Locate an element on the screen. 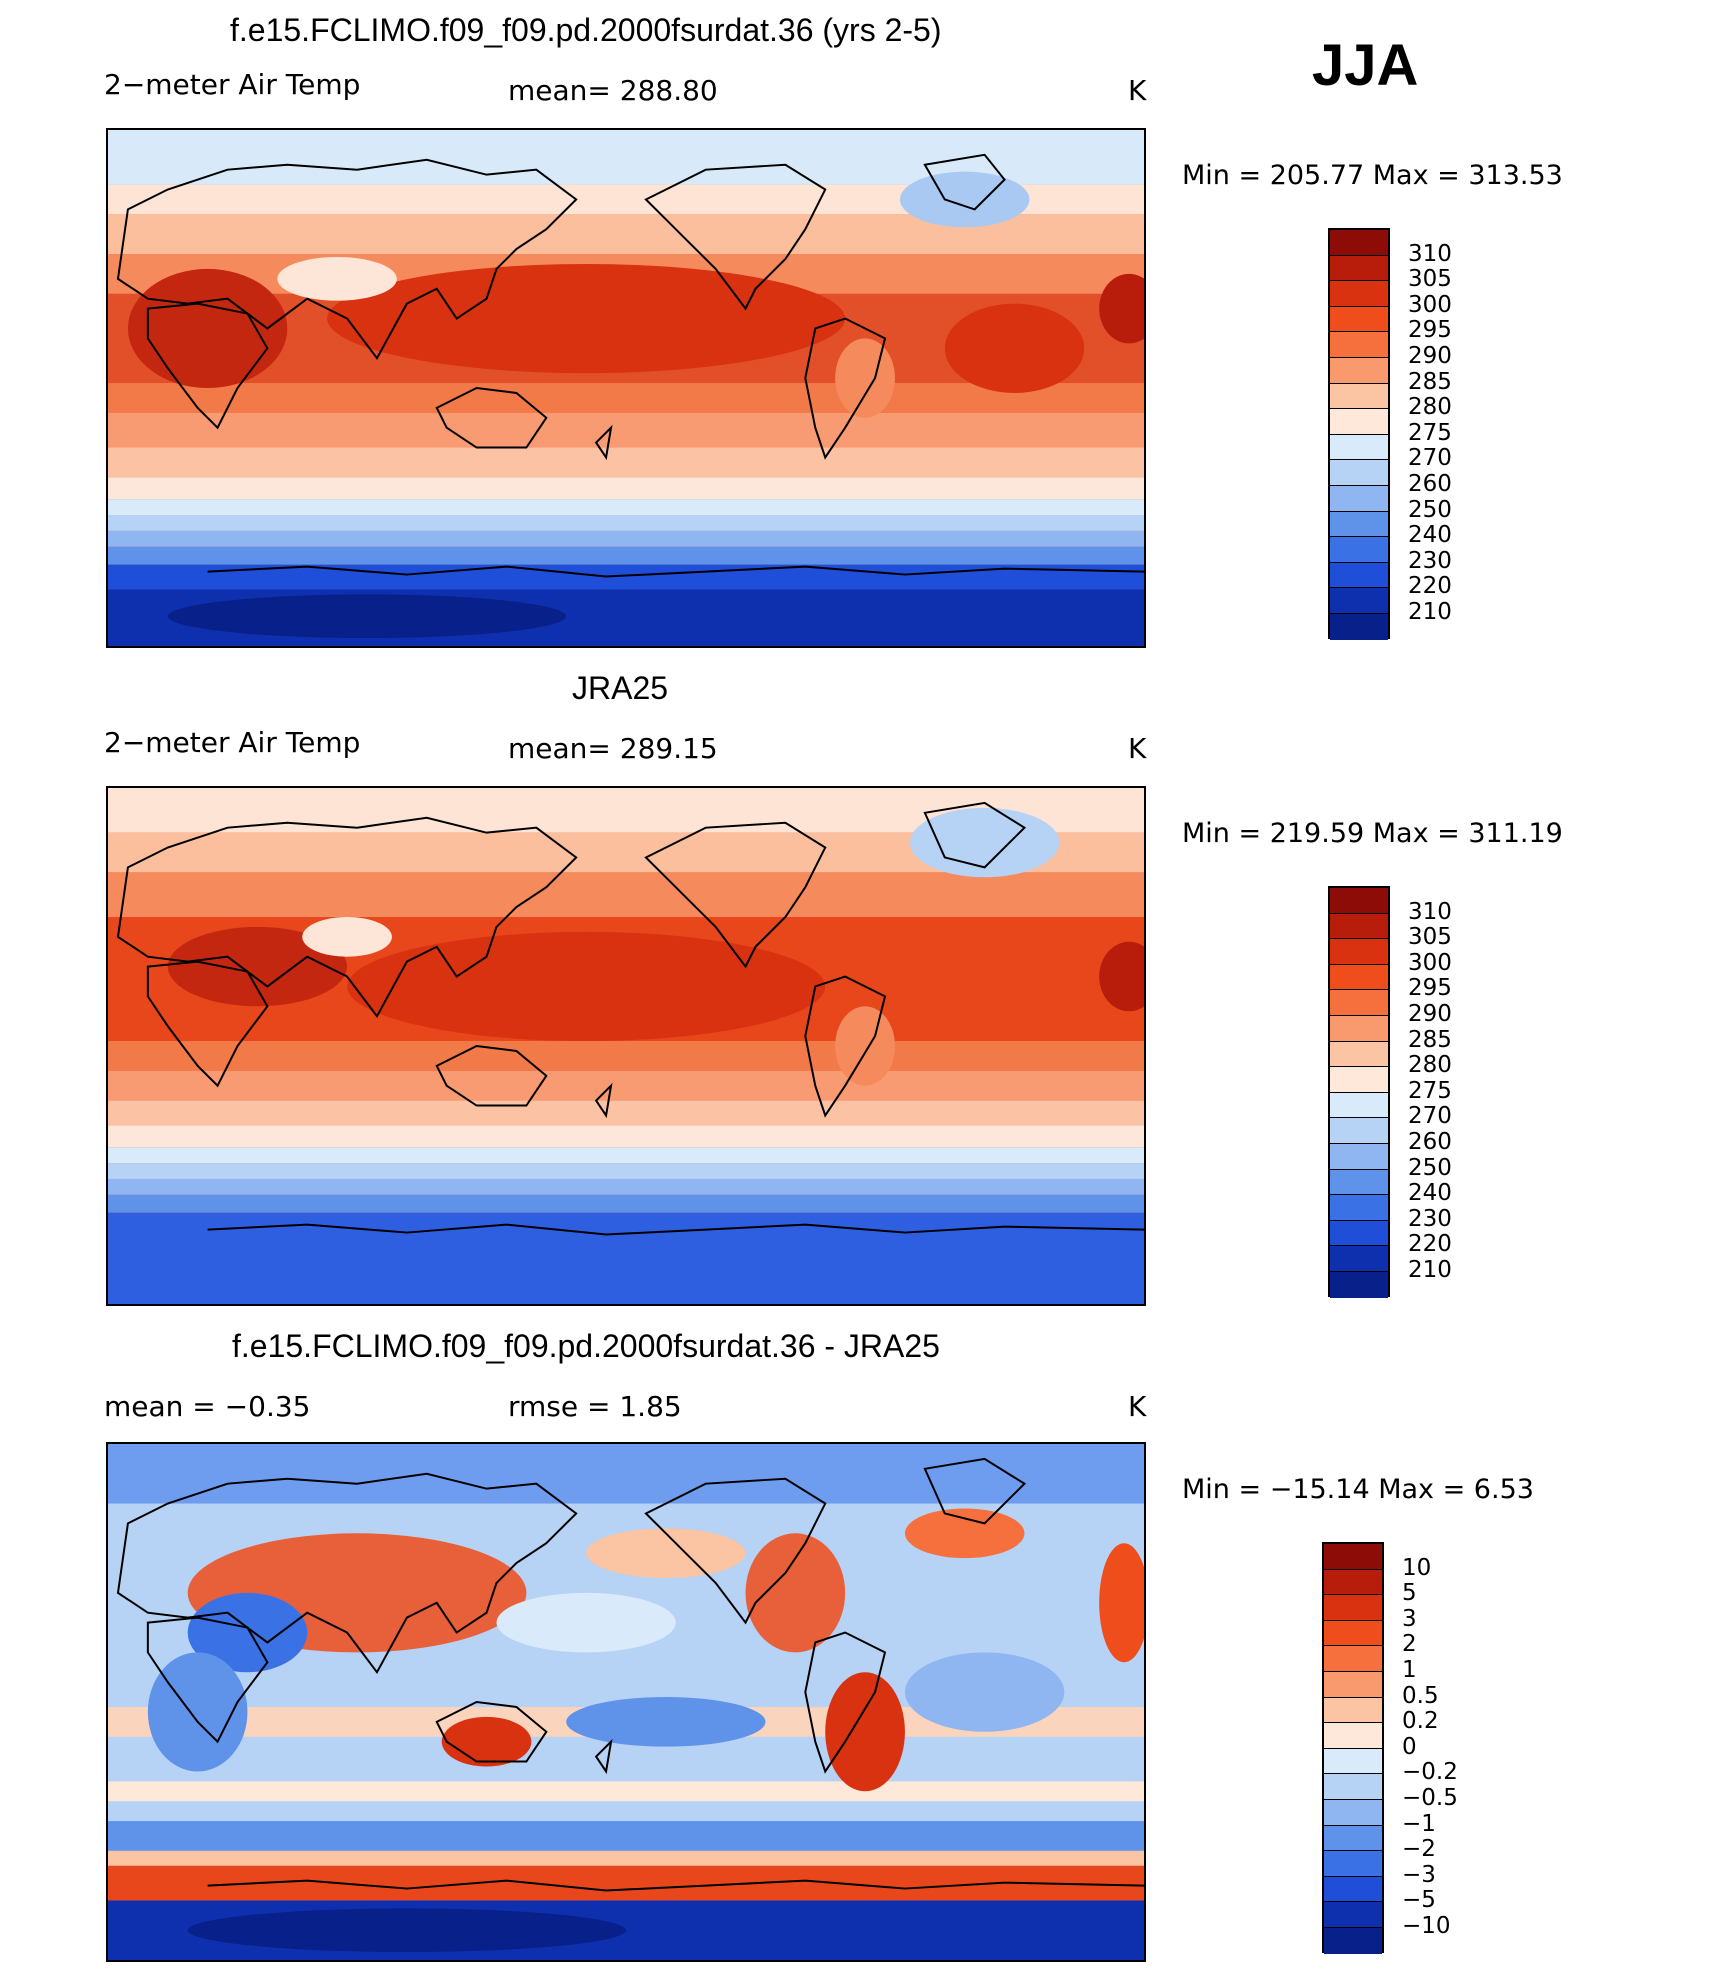 Image resolution: width=1710 pixels, height=1969 pixels. panel3-minmax: Min = −15.14 Max = 6.53 is located at coordinates (1358, 1489).